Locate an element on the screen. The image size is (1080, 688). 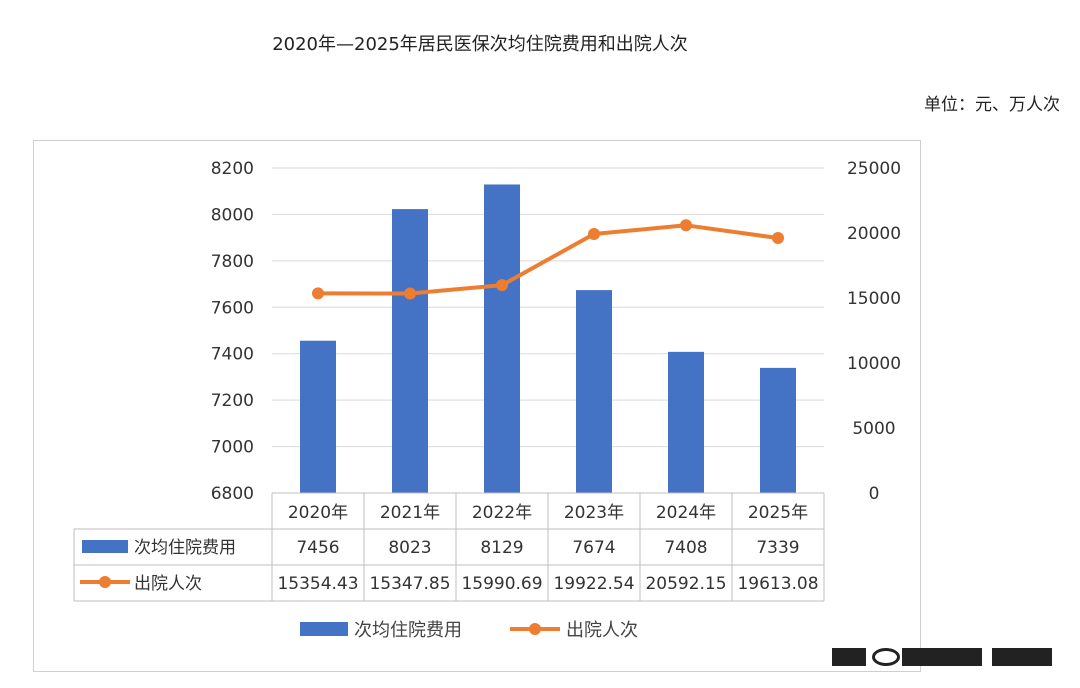
table-cell: 15347.85 is located at coordinates (409, 584).